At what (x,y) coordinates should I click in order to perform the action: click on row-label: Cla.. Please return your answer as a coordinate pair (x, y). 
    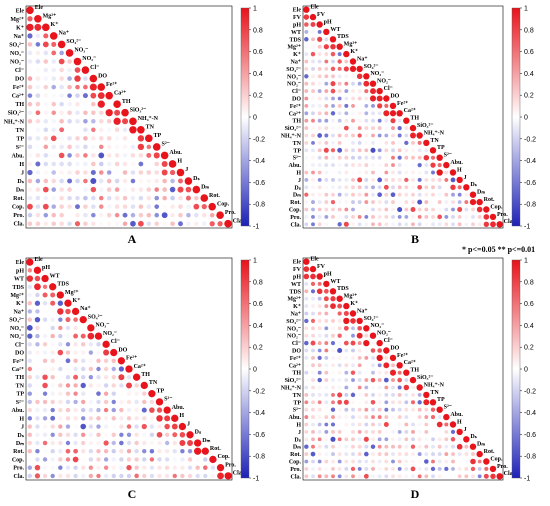
    Looking at the image, I should click on (296, 477).